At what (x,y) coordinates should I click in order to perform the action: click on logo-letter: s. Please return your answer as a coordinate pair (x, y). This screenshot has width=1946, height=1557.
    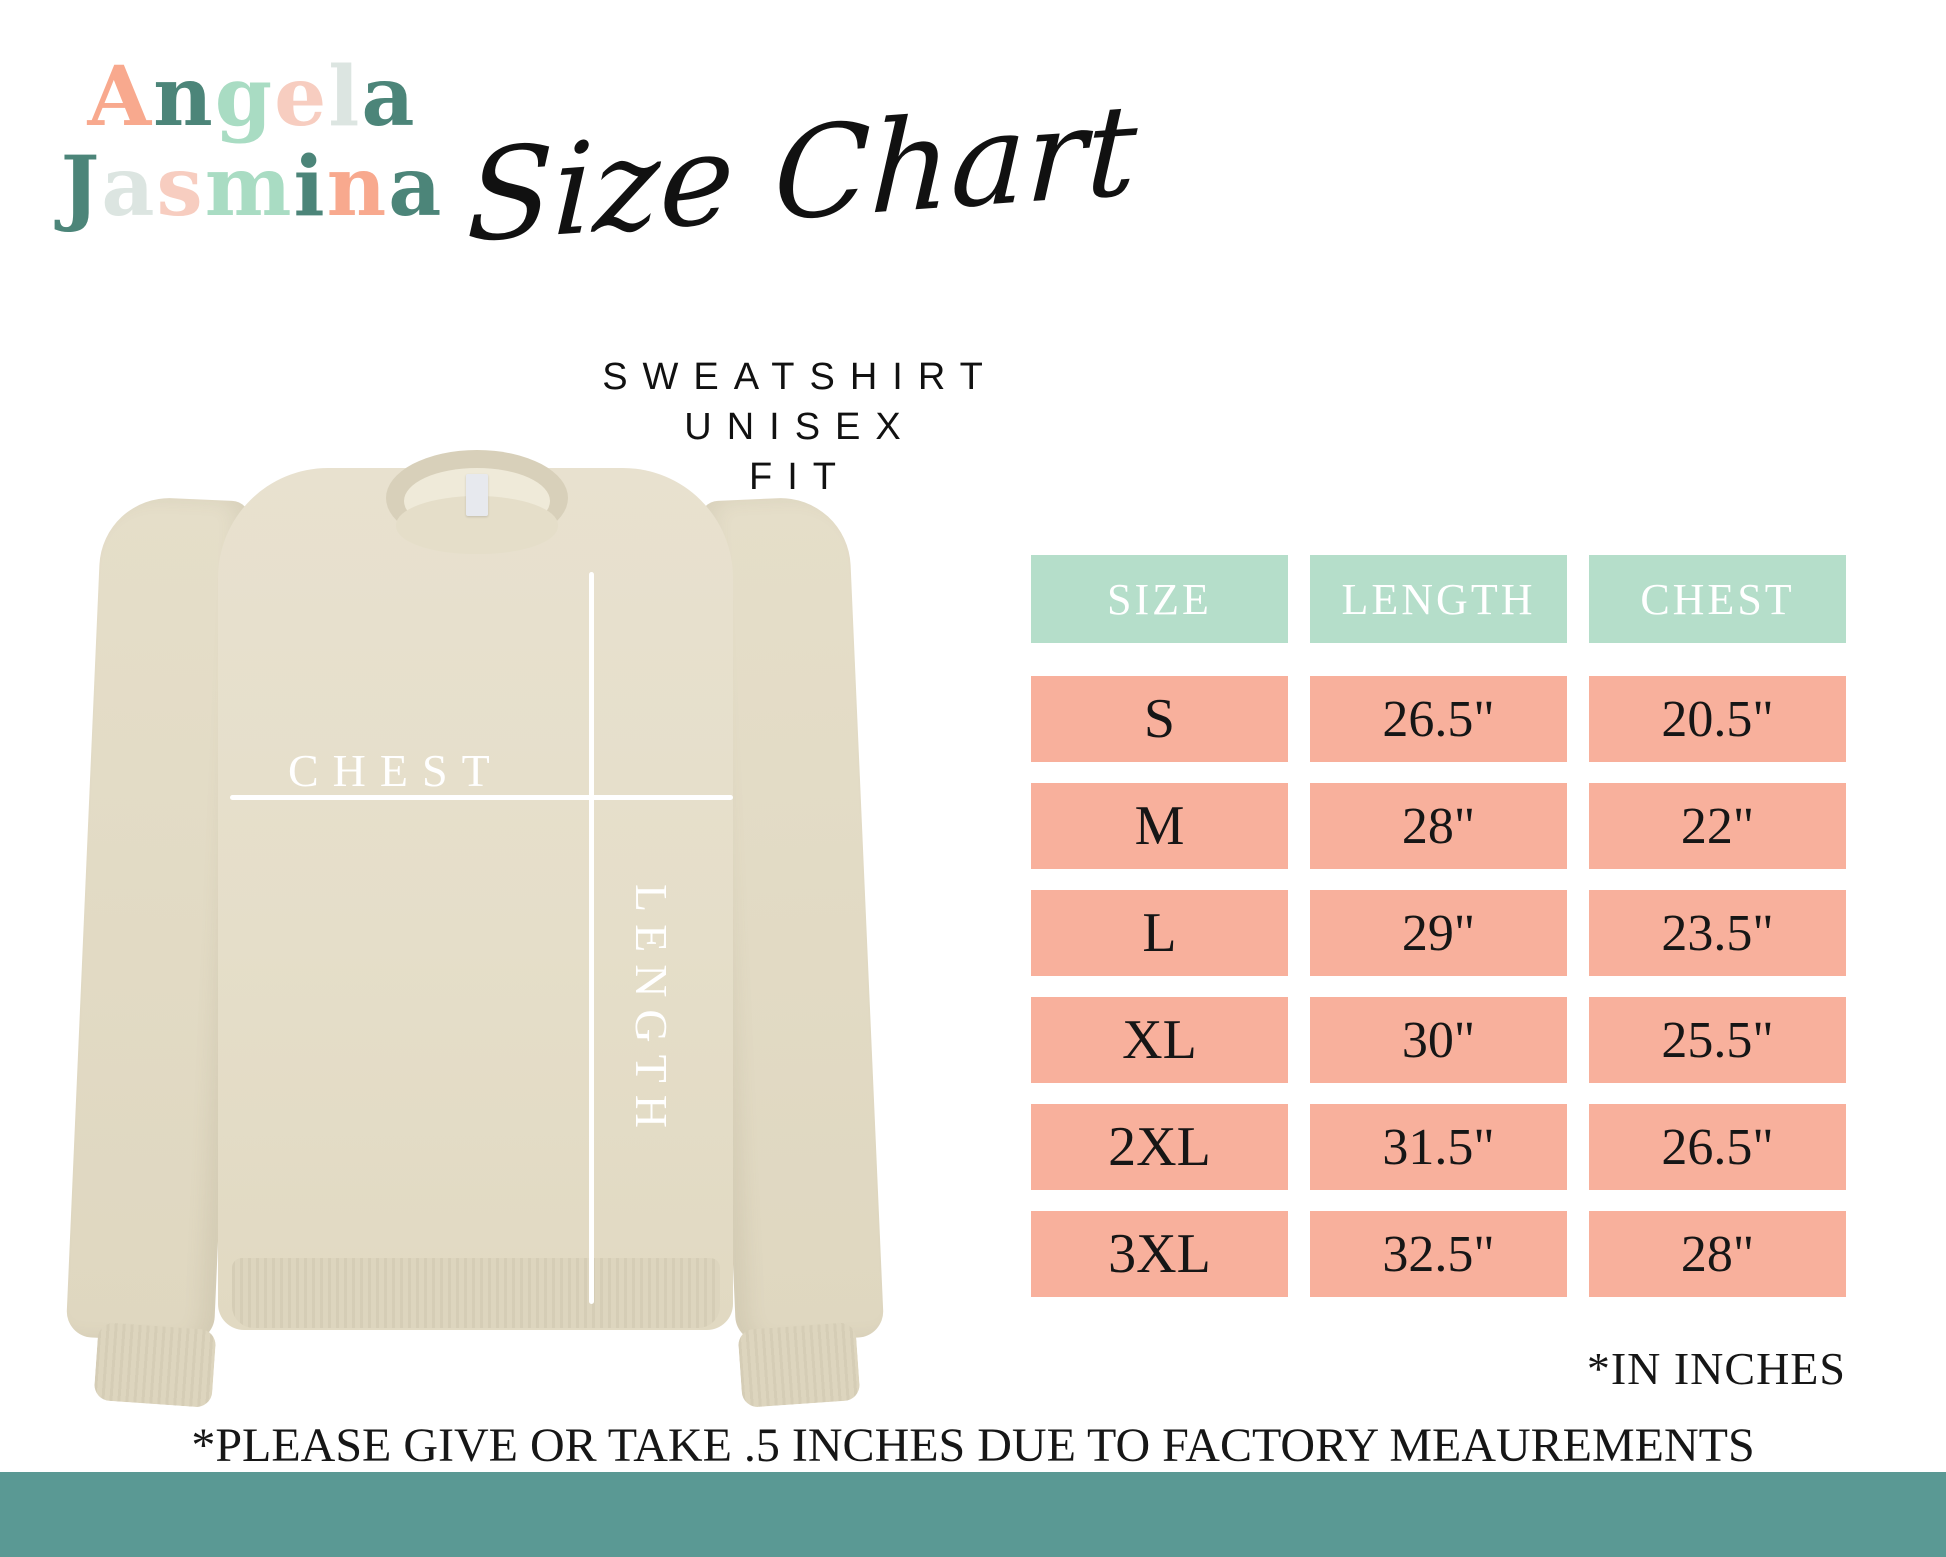
    Looking at the image, I should click on (180, 187).